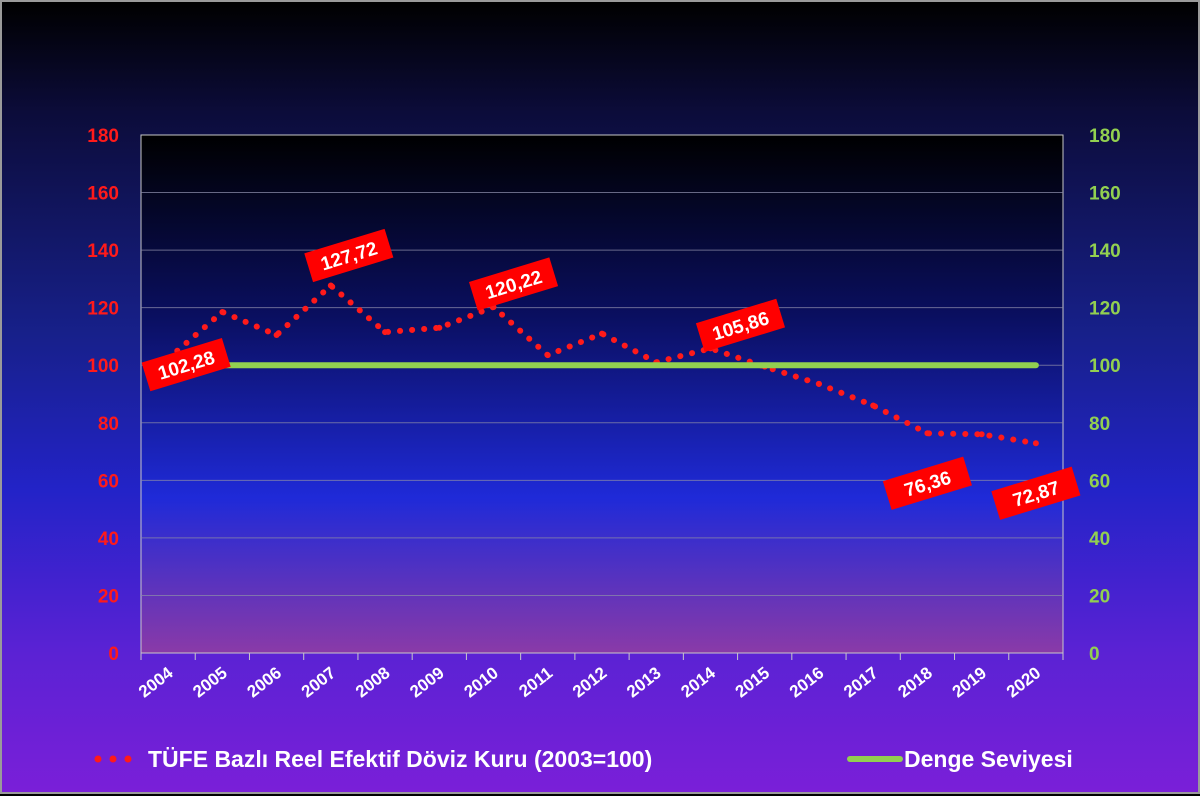 The width and height of the screenshot is (1200, 796). I want to click on y-right-tick-label: 40, so click(1099, 539).